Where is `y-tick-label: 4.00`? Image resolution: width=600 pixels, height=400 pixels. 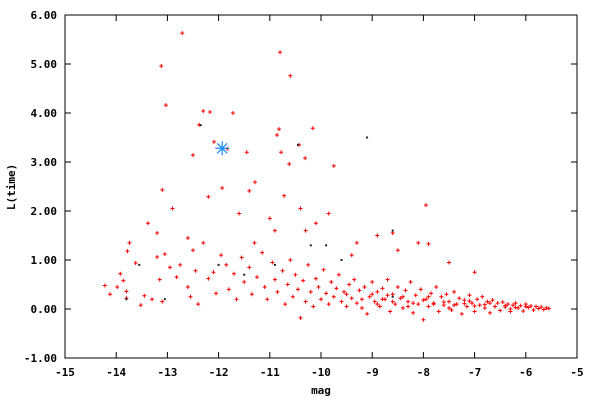
y-tick-label: 4.00 is located at coordinates (44, 113).